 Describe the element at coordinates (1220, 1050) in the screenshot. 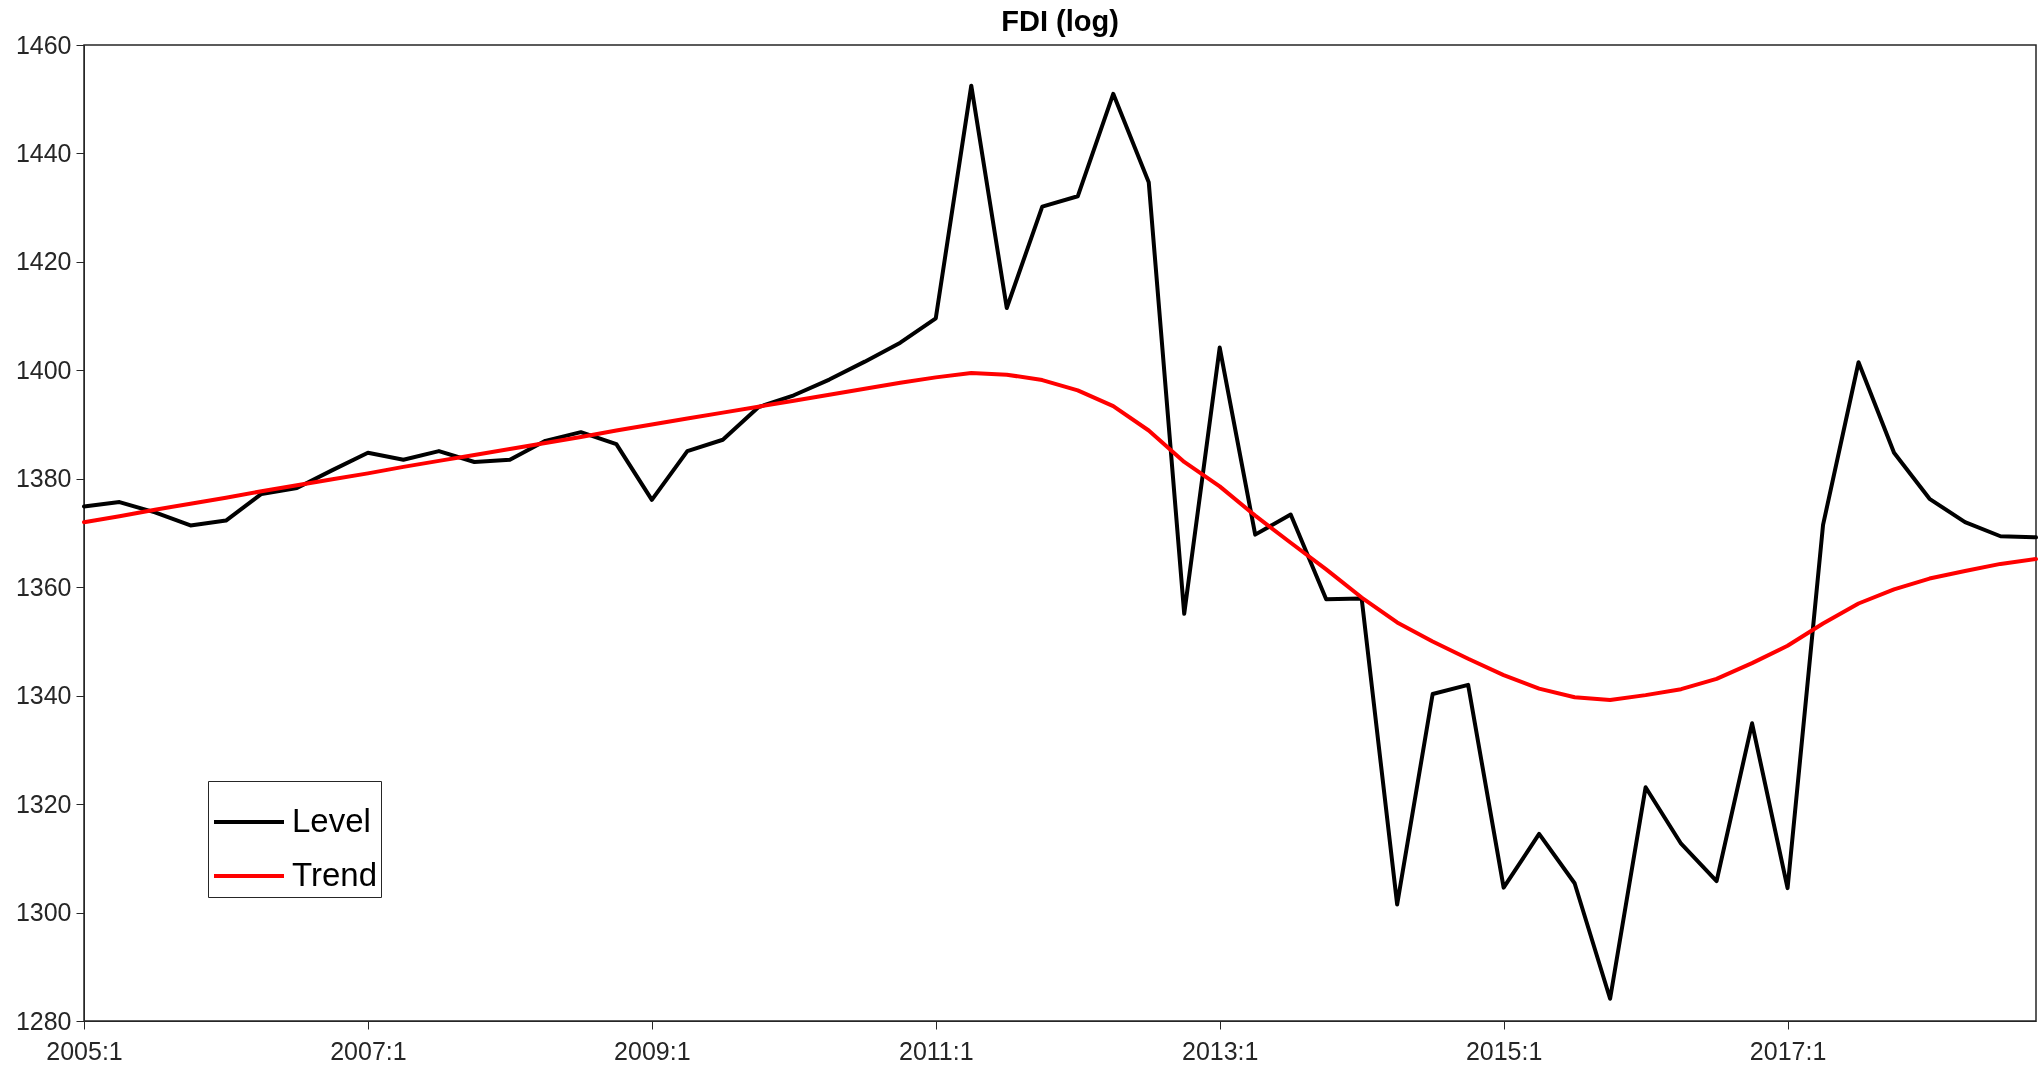

I see `x-tick-label: 2013:1` at that location.